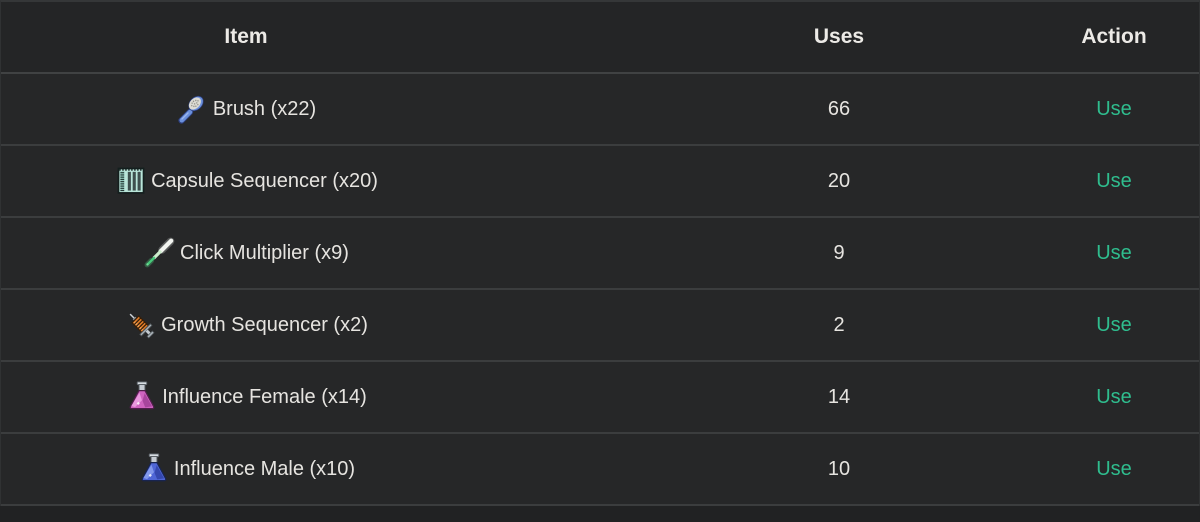 The width and height of the screenshot is (1200, 522). What do you see at coordinates (600, 110) in the screenshot?
I see `table-row: Brush (x22) 66 Use` at bounding box center [600, 110].